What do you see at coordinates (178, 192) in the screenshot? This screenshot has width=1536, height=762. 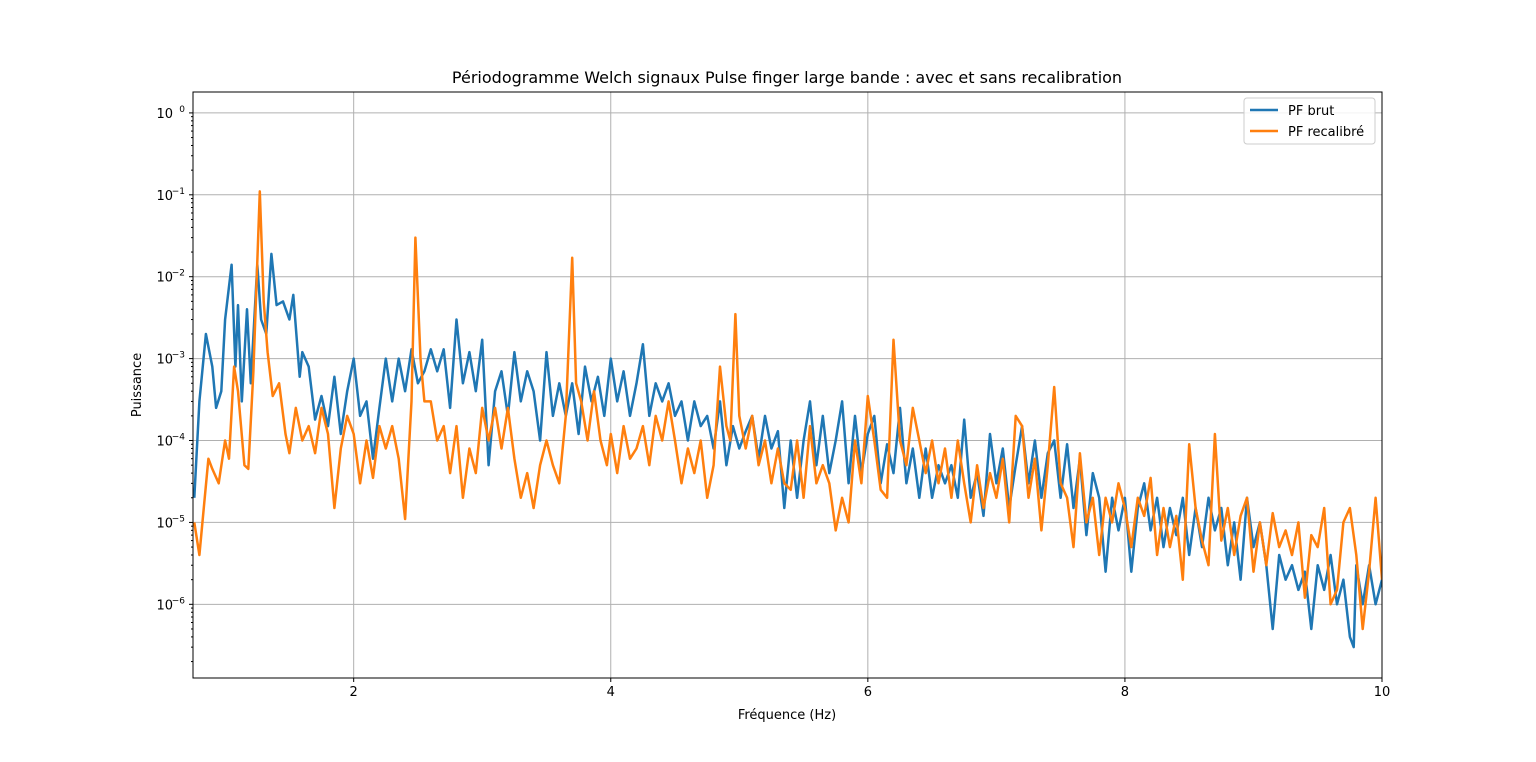 I see `y-tick-exponent: −1` at bounding box center [178, 192].